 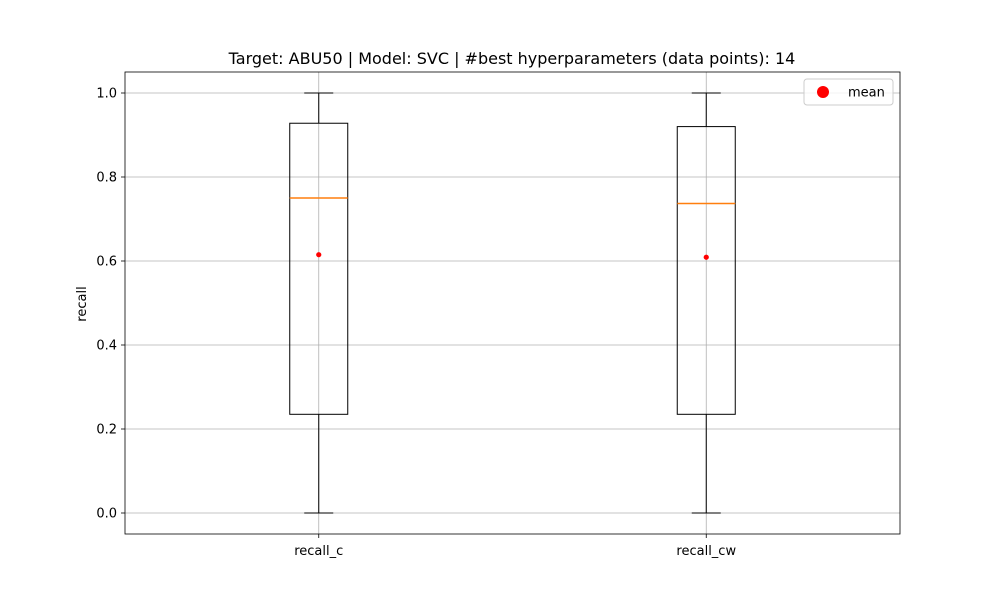 What do you see at coordinates (106, 94) in the screenshot?
I see `y-tick-label: 1.0` at bounding box center [106, 94].